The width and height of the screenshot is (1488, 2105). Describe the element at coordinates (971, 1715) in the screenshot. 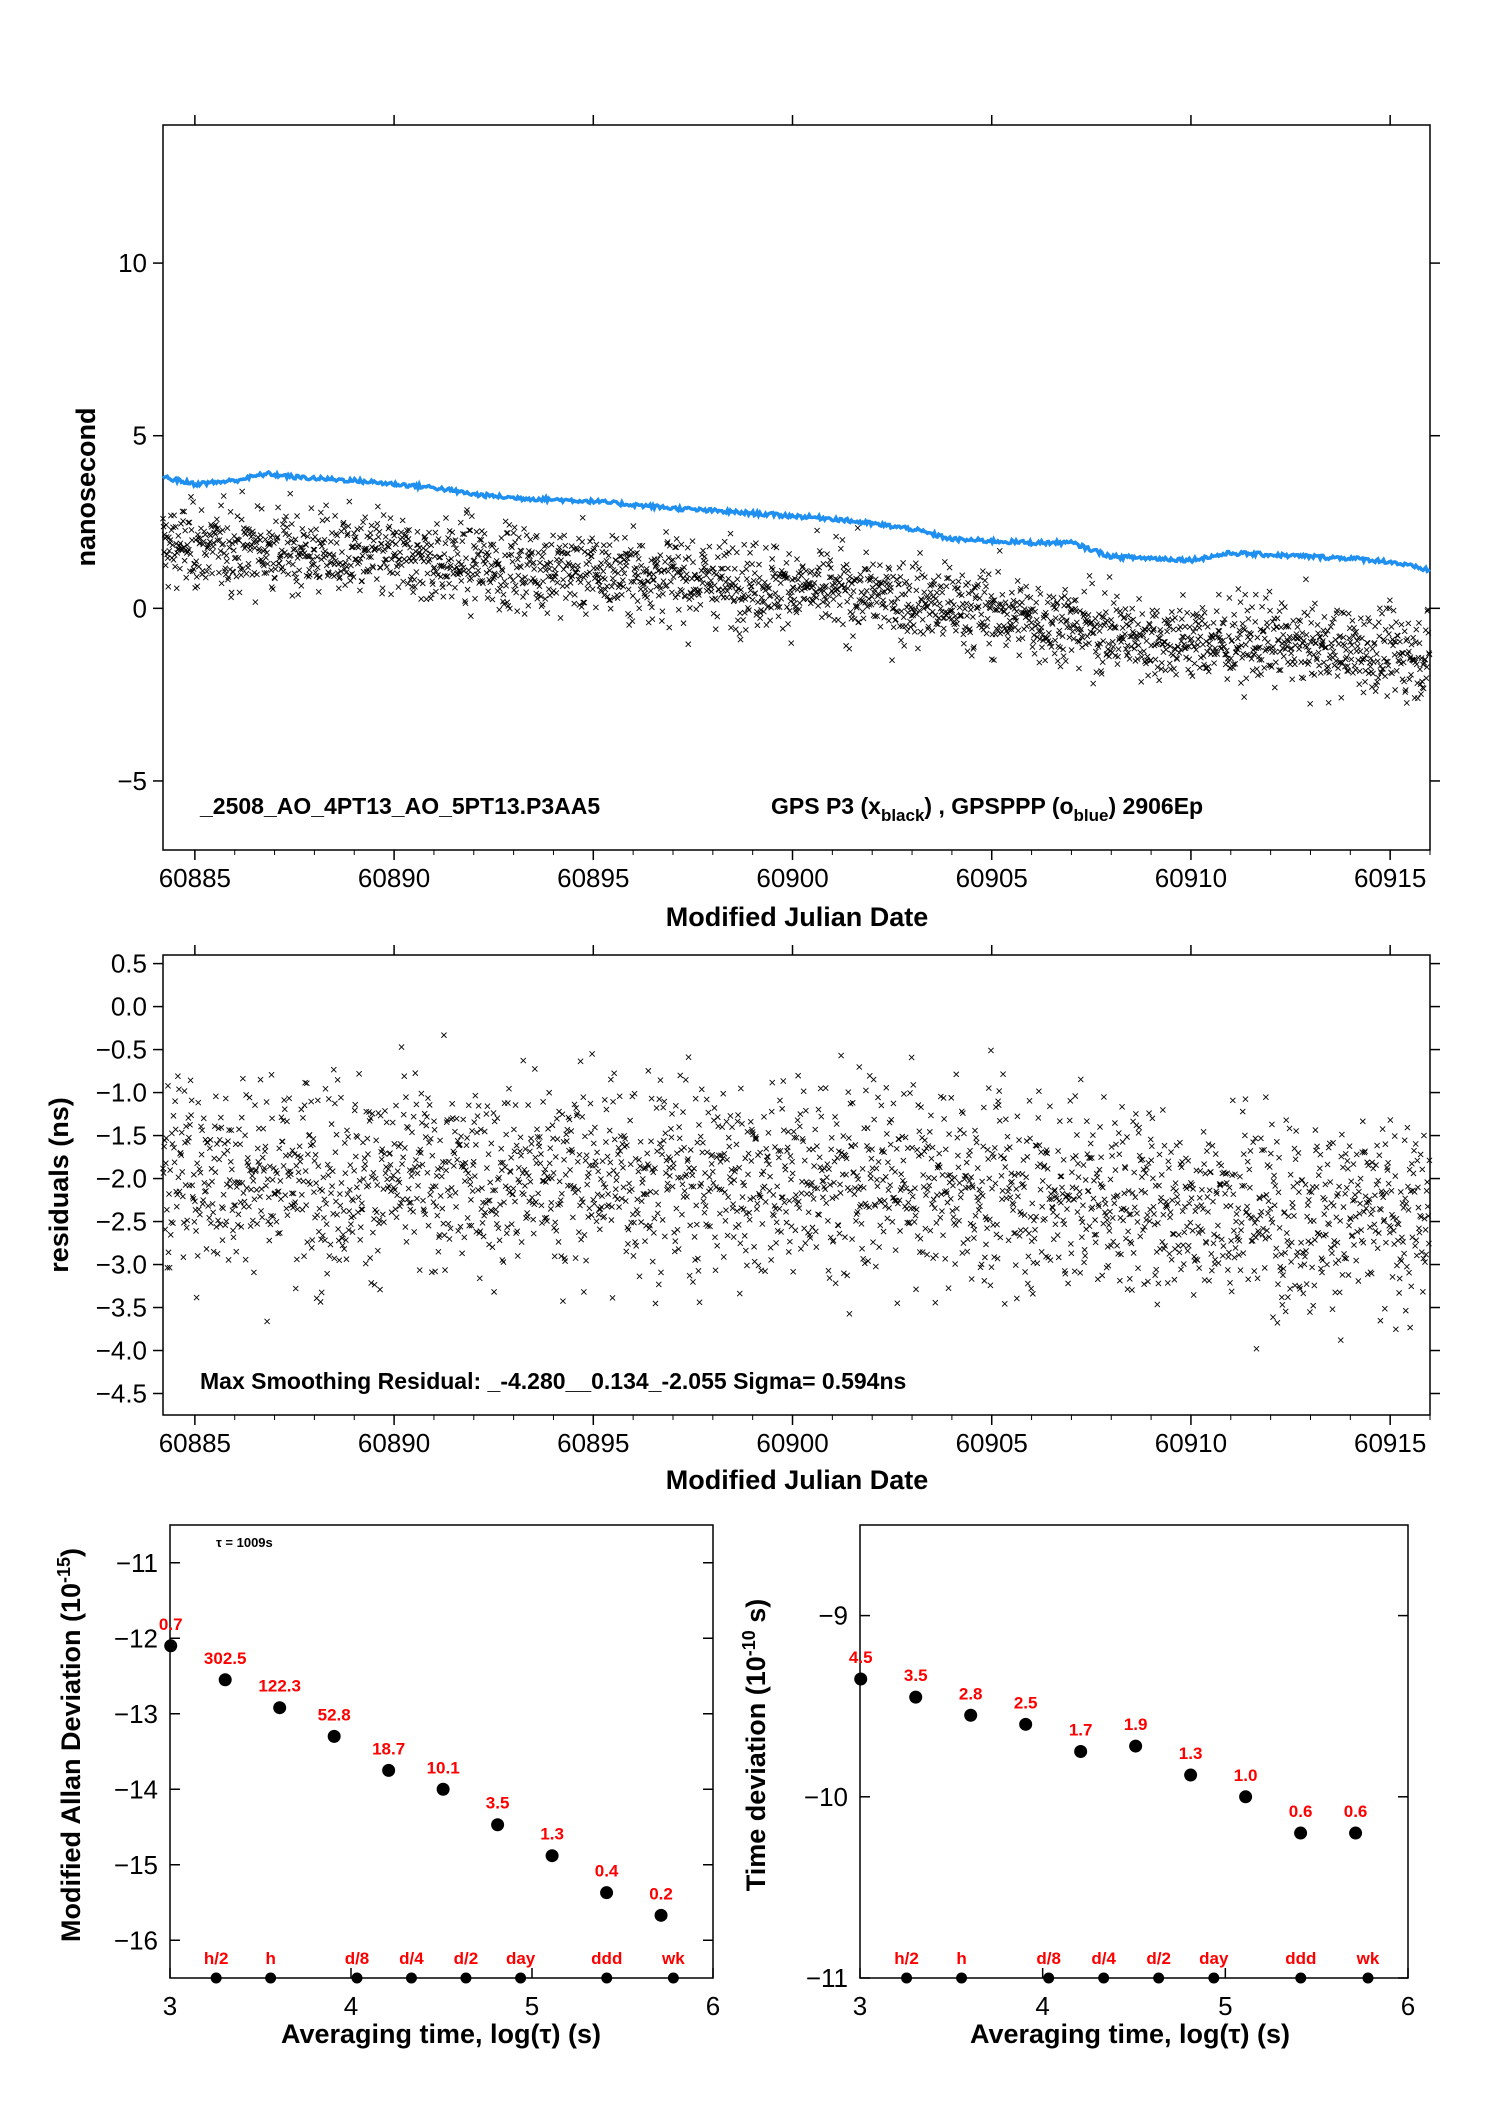

I see `tdev-point` at that location.